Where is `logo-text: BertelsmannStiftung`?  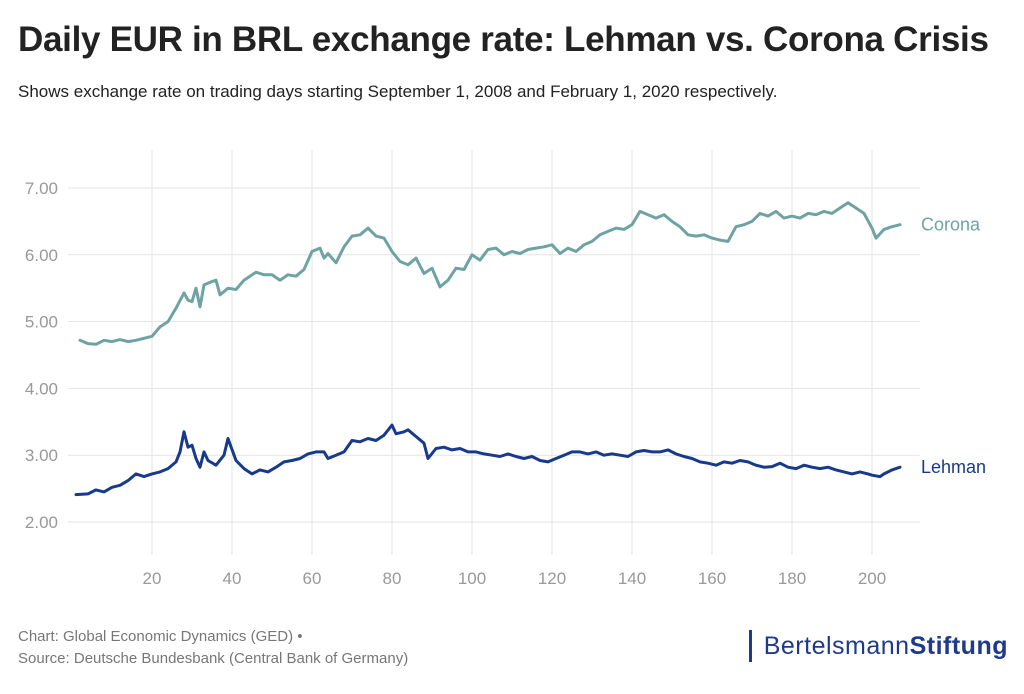
logo-text: BertelsmannStiftung is located at coordinates (886, 646).